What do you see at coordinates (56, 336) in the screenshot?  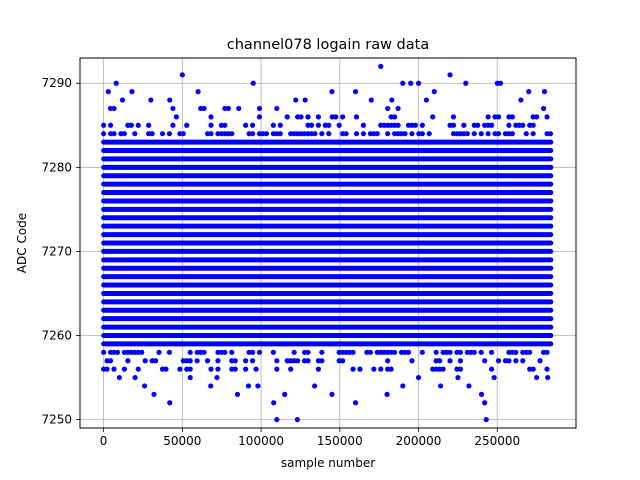 I see `y-tick-label: 7260` at bounding box center [56, 336].